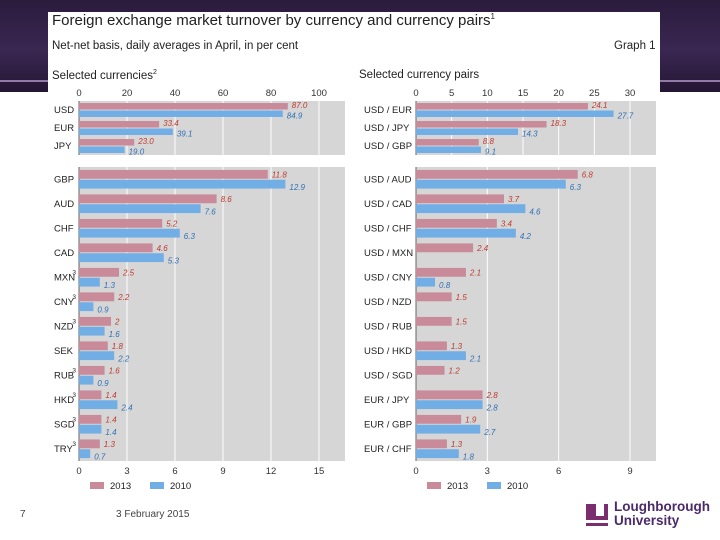 This screenshot has height=540, width=720. What do you see at coordinates (64, 128) in the screenshot?
I see `currencies-category-label: EUR` at bounding box center [64, 128].